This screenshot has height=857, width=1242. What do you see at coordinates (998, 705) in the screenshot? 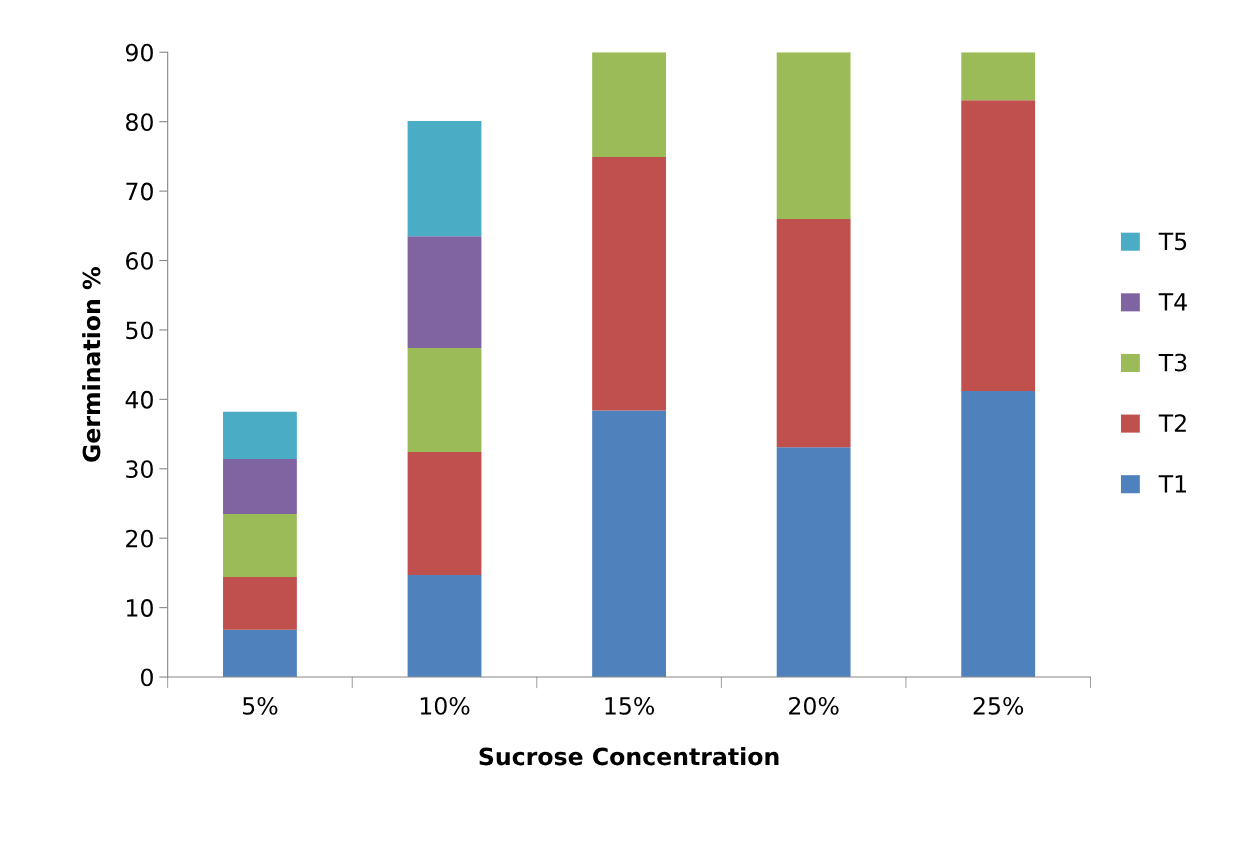
I see `x-tick-label: 25%` at bounding box center [998, 705].